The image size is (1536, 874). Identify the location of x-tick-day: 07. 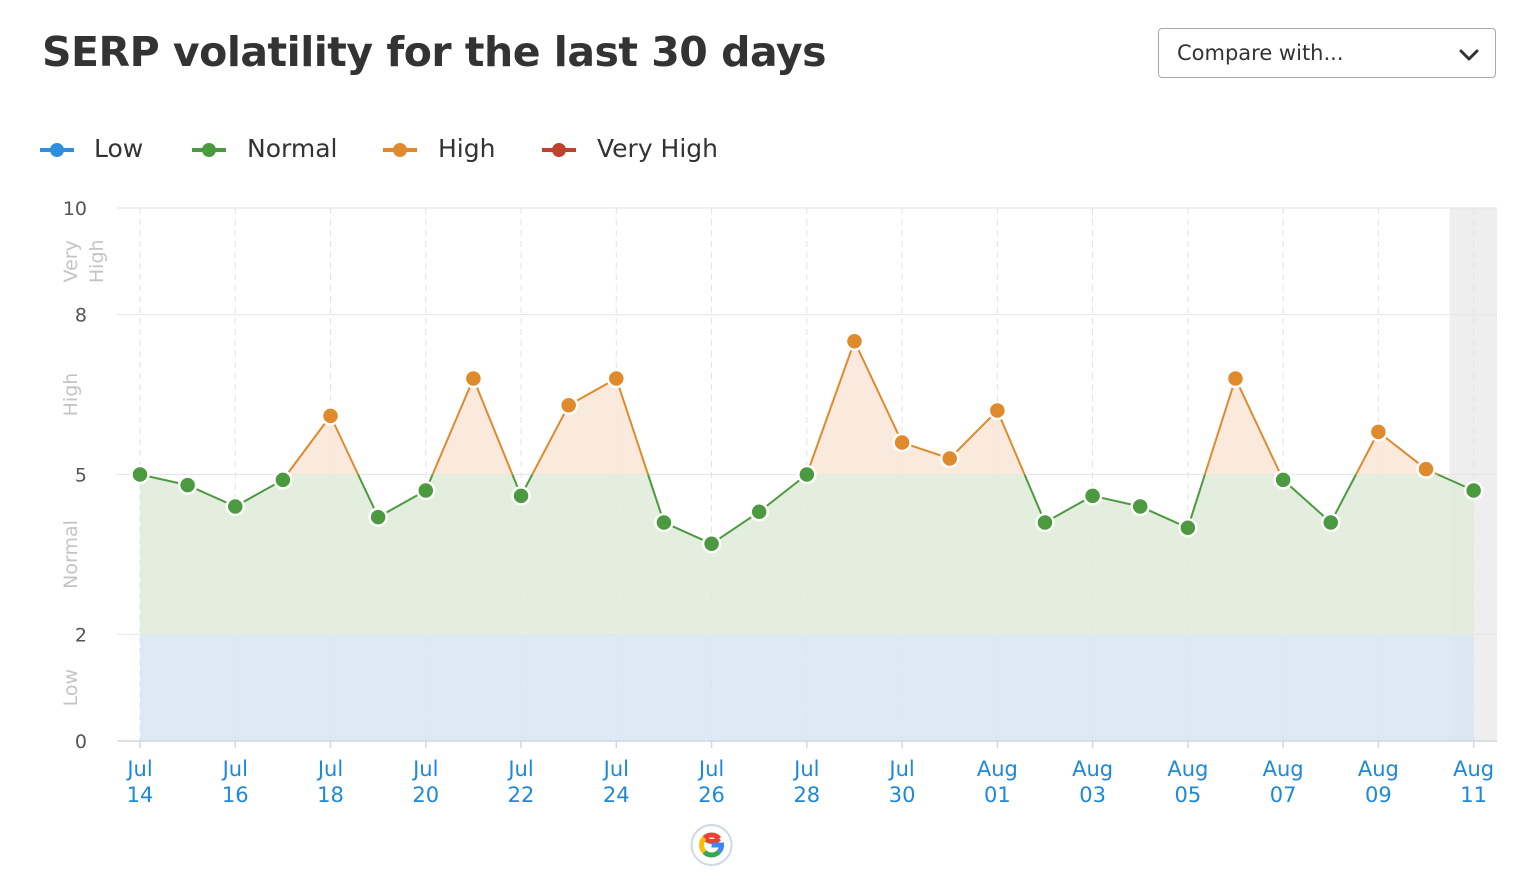
(1283, 795).